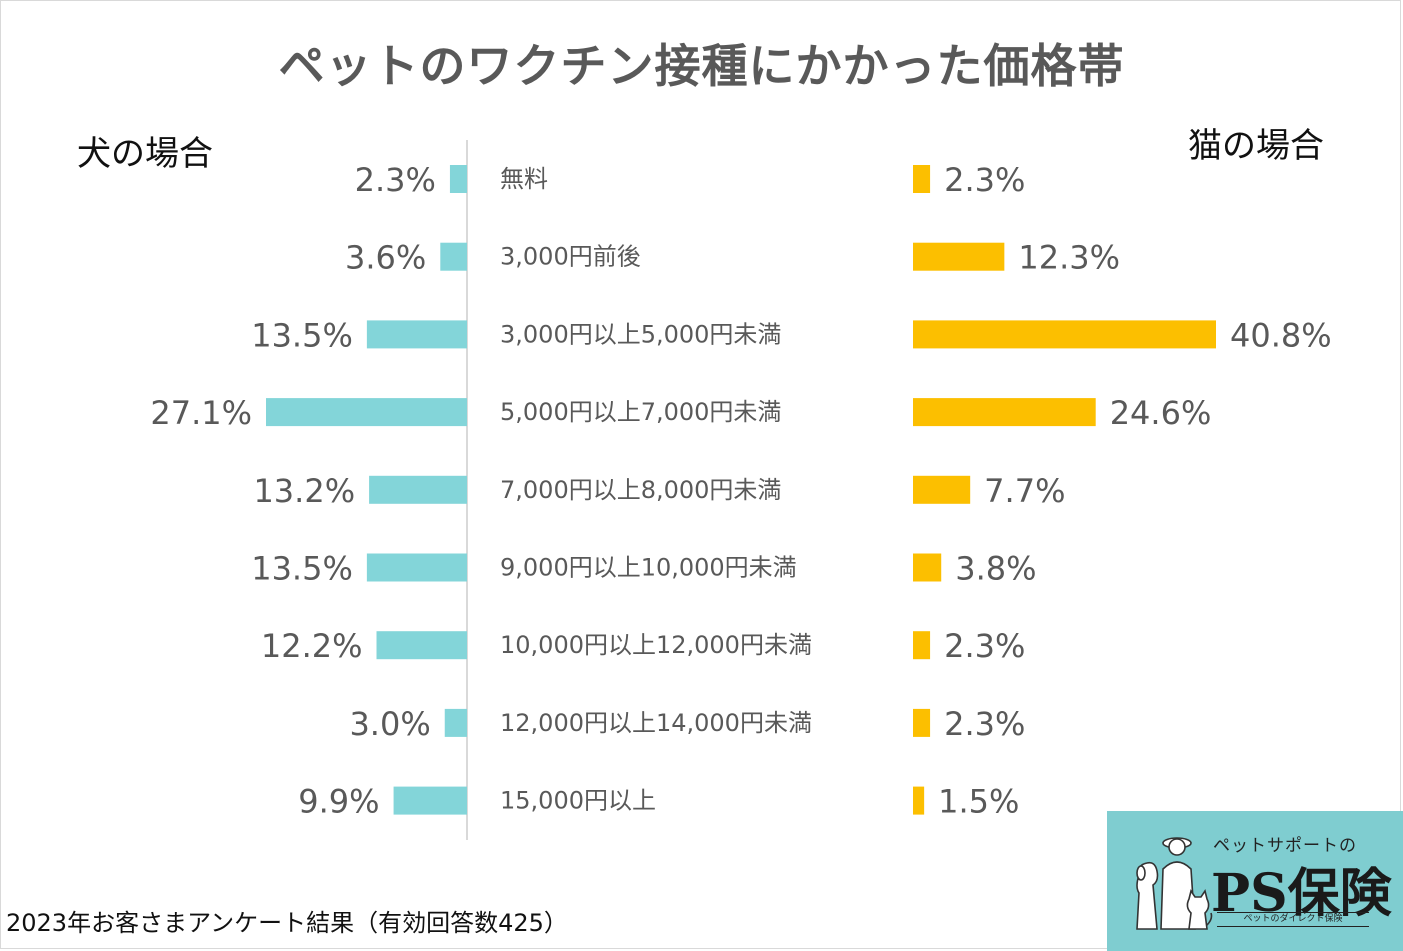  I want to click on cat-series-label: 猫の場合, so click(1256, 146).